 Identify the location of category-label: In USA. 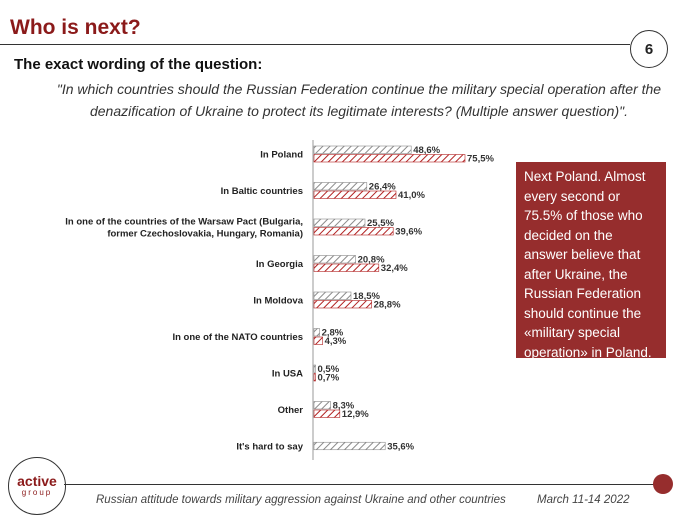
(287, 374).